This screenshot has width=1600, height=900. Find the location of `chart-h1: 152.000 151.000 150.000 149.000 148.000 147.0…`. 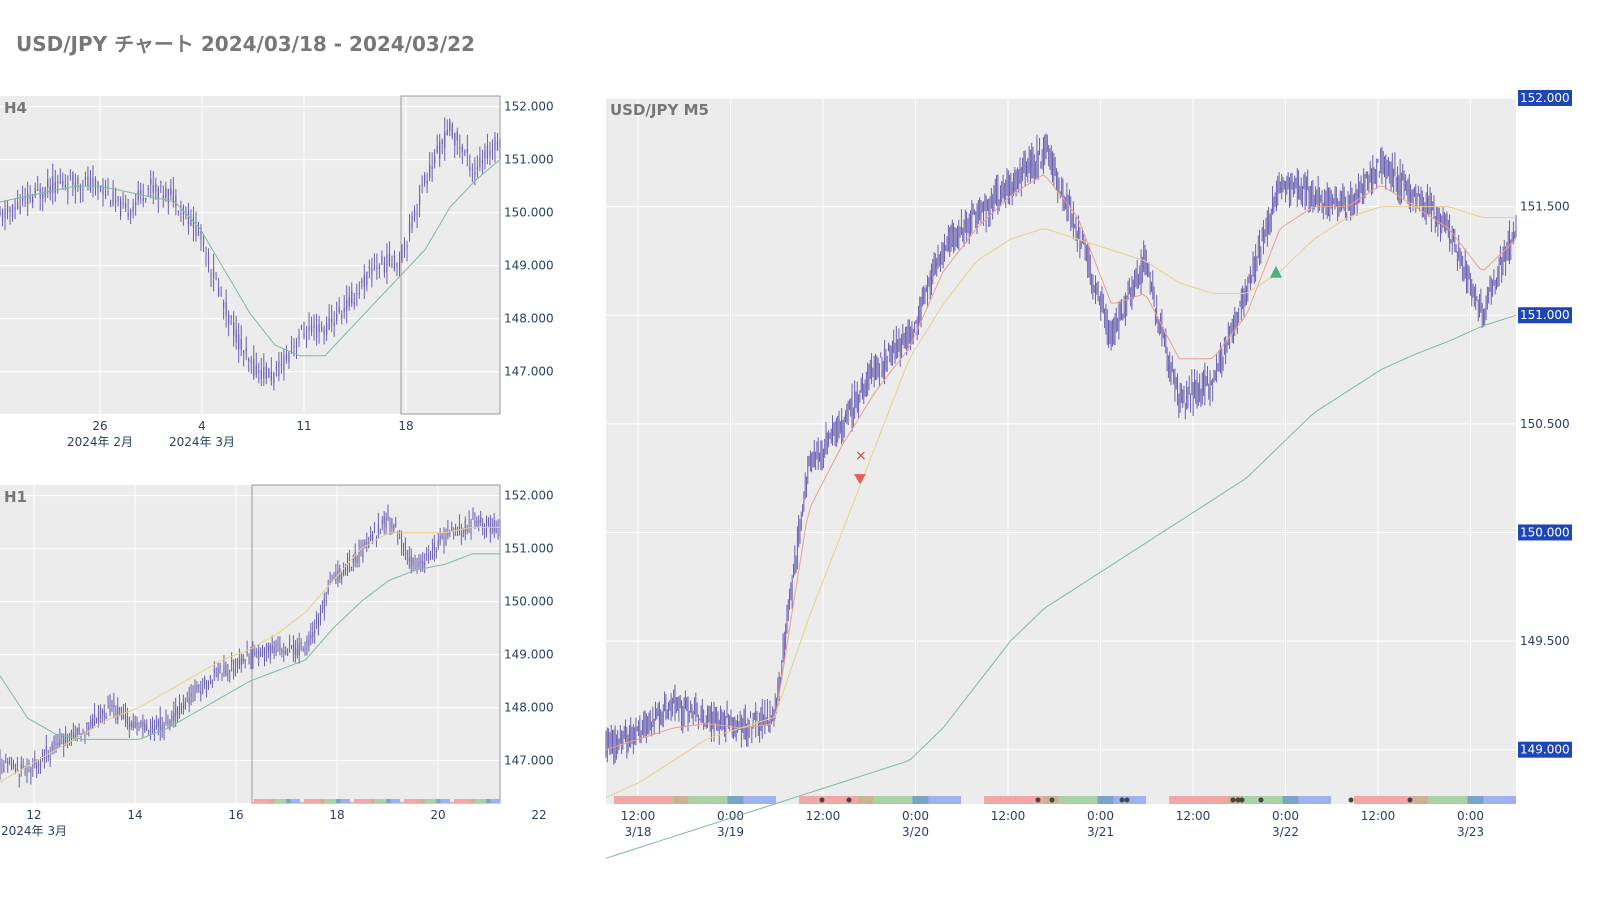

chart-h1: 152.000 151.000 150.000 149.000 148.000 147.0… is located at coordinates (280, 664).